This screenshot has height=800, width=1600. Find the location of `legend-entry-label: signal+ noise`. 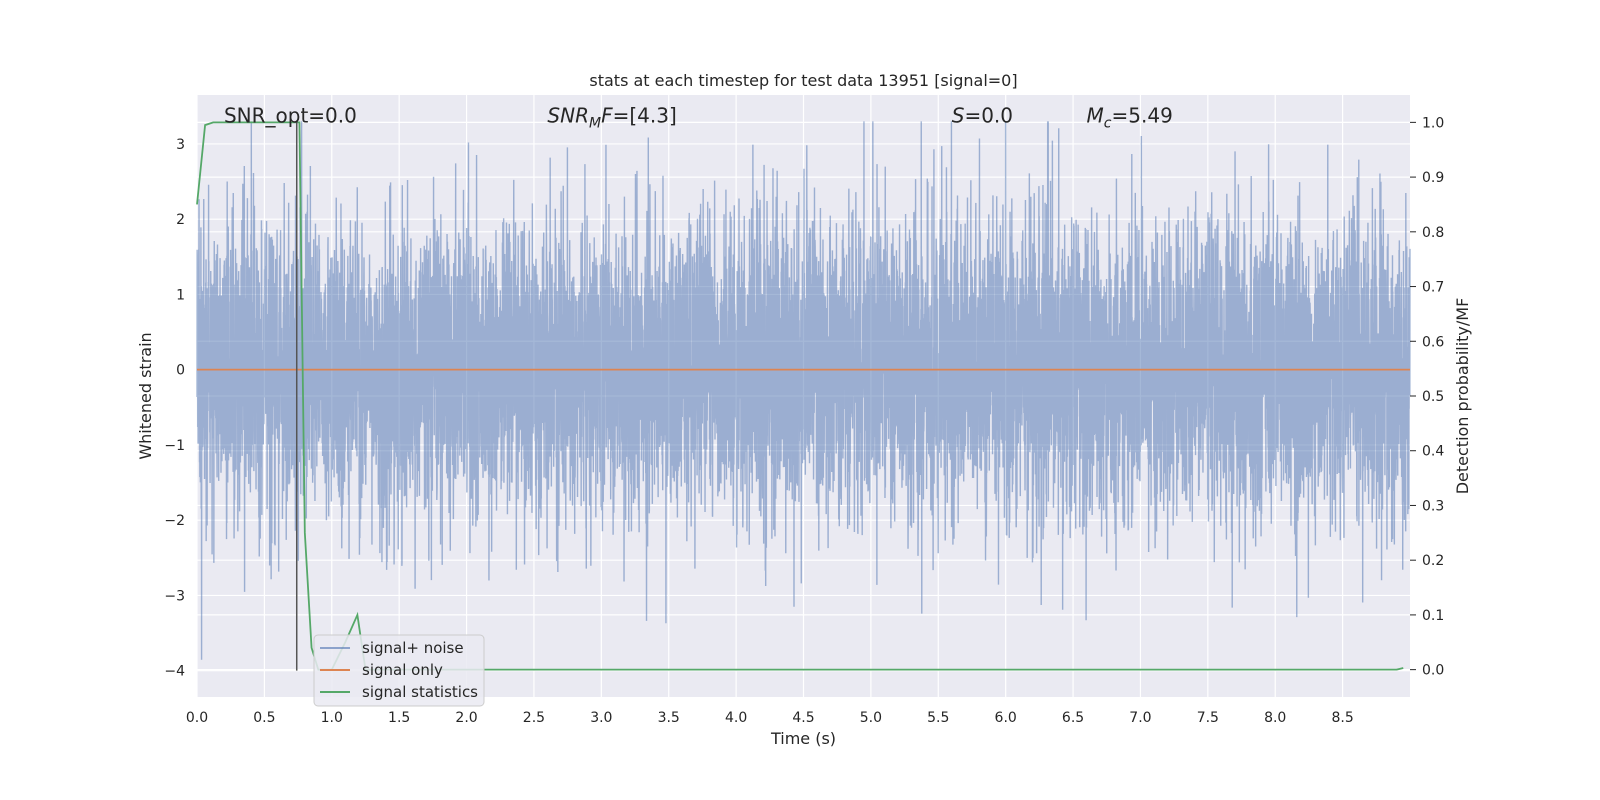

legend-entry-label: signal+ noise is located at coordinates (413, 648).